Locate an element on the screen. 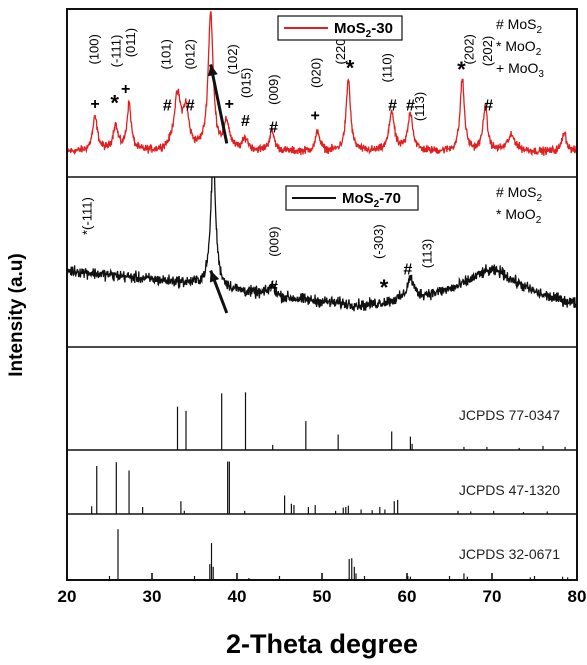 This screenshot has width=587, height=665. x-axis-label: 2-Theta degree is located at coordinates (322, 644).